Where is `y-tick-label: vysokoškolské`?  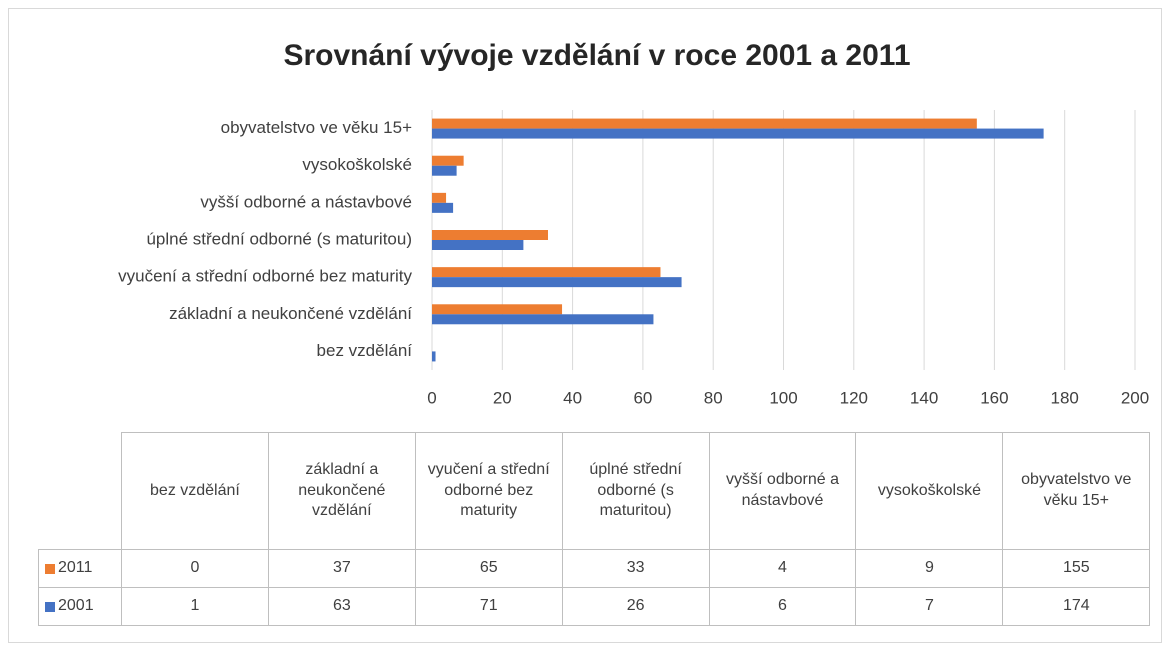
y-tick-label: vysokoškolské is located at coordinates (357, 164).